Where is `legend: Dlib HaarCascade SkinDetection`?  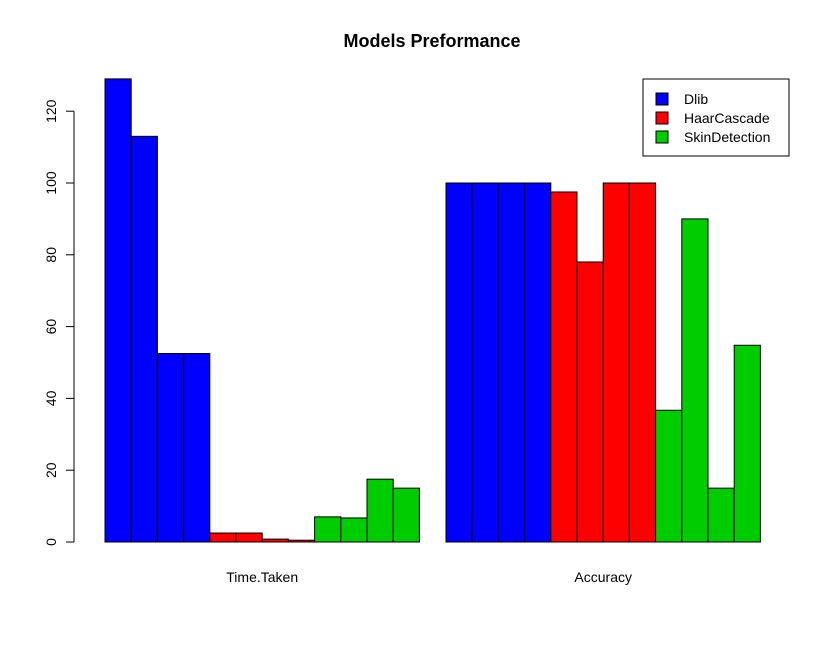 legend: Dlib HaarCascade SkinDetection is located at coordinates (716, 117).